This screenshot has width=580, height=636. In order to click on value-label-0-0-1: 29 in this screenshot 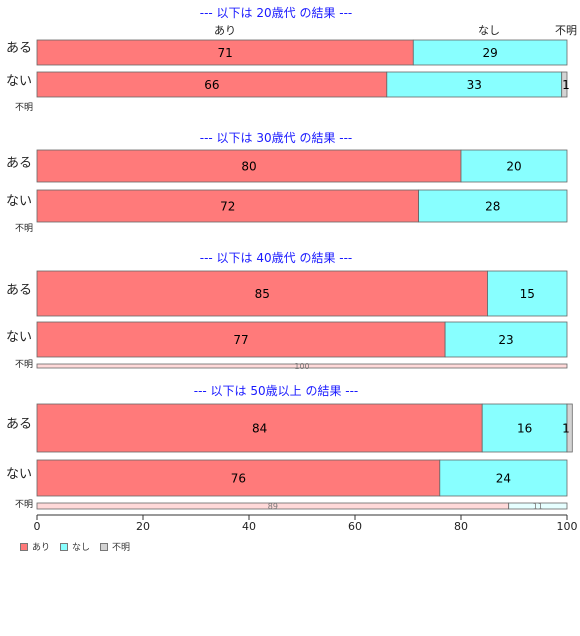, I will do `click(490, 53)`.